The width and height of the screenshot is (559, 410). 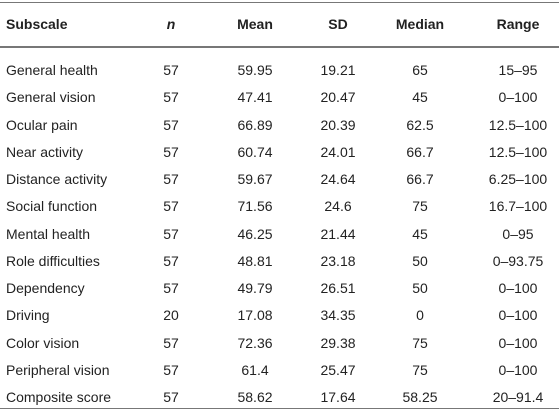 What do you see at coordinates (42, 124) in the screenshot?
I see `row-label: Ocular pain` at bounding box center [42, 124].